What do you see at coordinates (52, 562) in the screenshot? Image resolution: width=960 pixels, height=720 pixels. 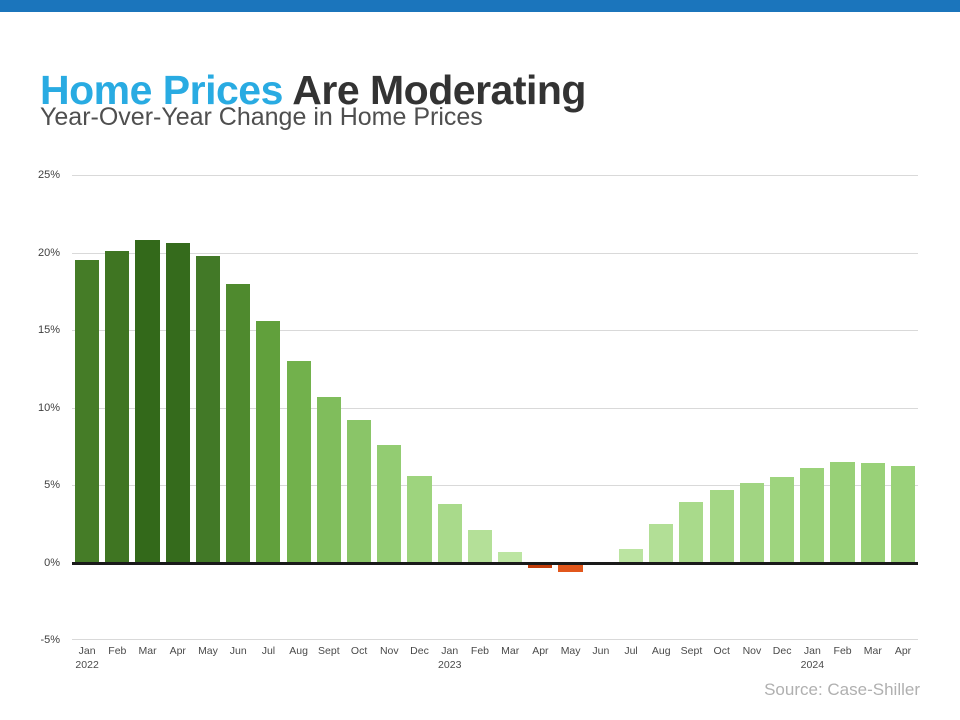 I see `y-tick-label: 0%` at bounding box center [52, 562].